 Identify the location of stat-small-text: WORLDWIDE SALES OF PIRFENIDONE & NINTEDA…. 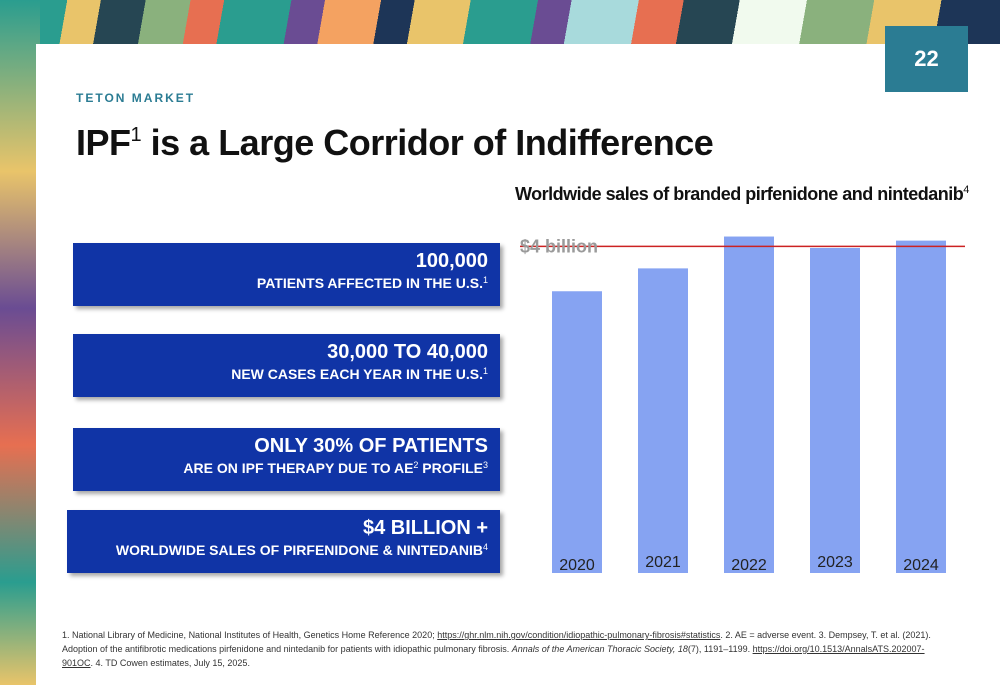
(301, 550).